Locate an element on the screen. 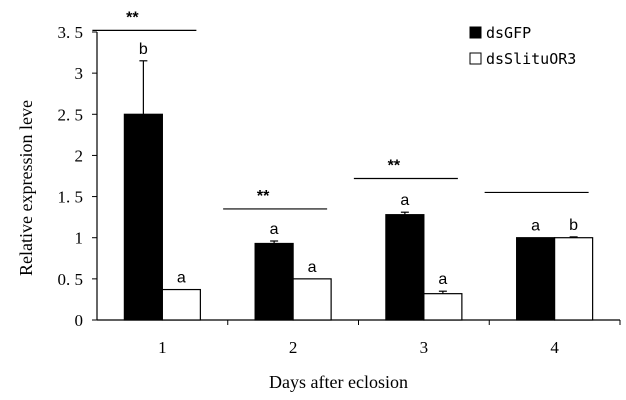  x-axis-label: Days after eclosion is located at coordinates (338, 382).